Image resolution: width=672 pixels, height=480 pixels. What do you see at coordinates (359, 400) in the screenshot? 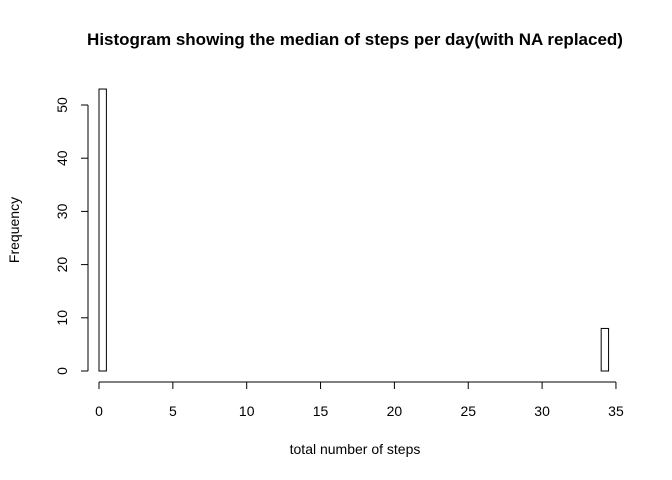
I see `x-axis: 0 5 10 15 20 25 30 35` at bounding box center [359, 400].